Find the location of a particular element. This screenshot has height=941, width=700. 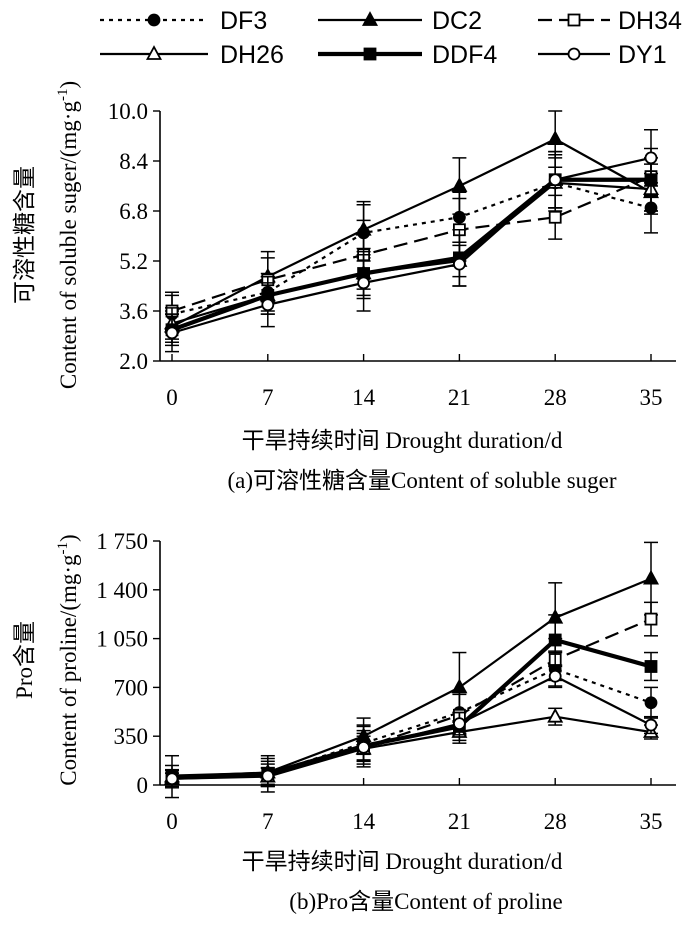

series-dh26 is located at coordinates (411, 248).